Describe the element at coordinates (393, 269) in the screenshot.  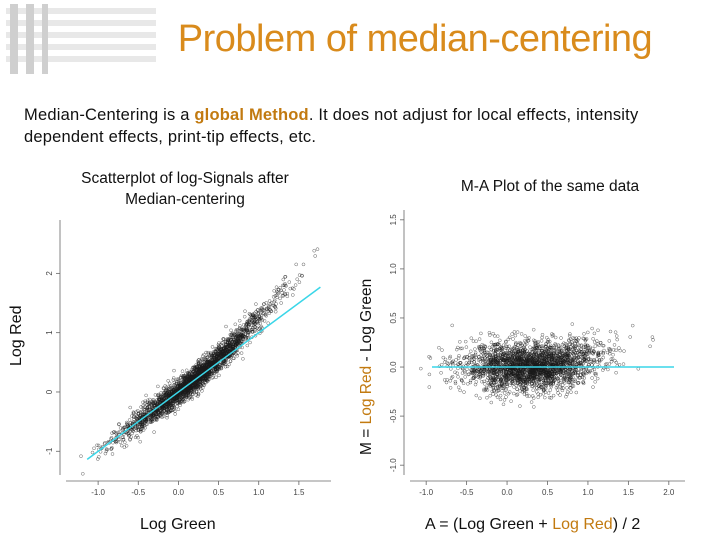
I see `y-tick-label: 1.0` at that location.